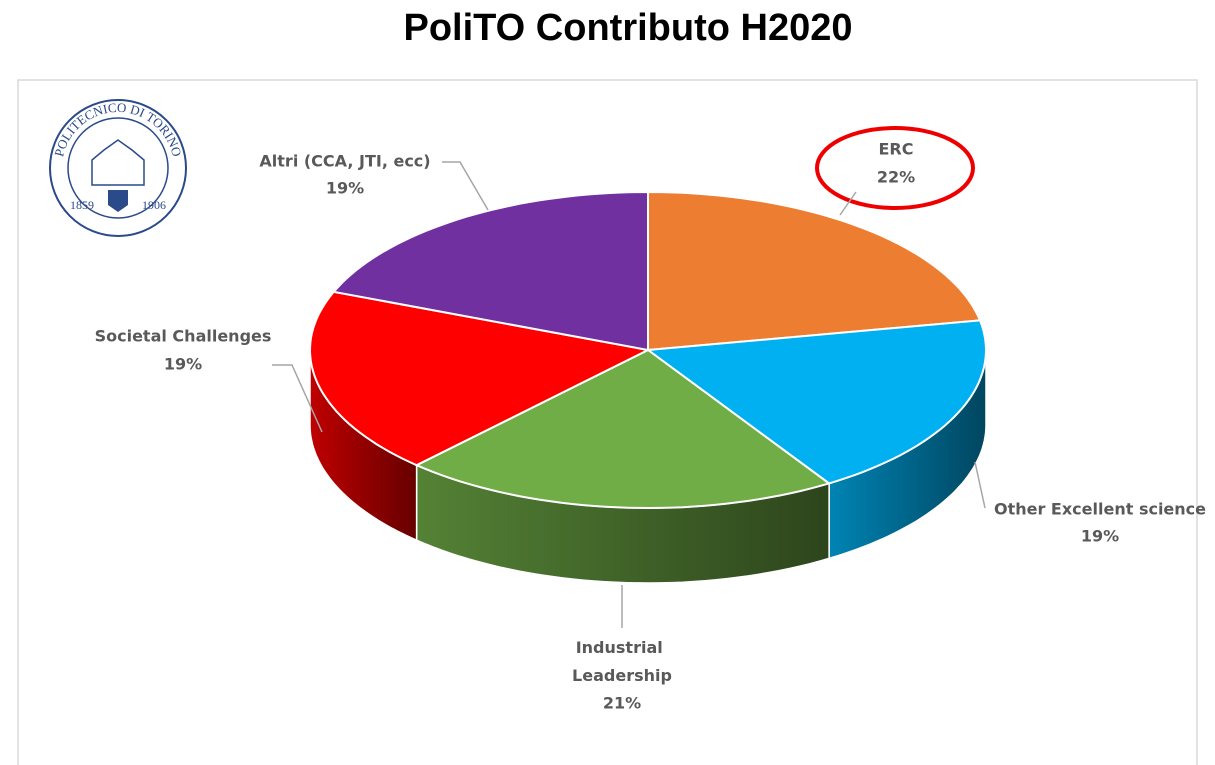 This screenshot has width=1215, height=765. I want to click on logo-year: 1859, so click(82, 205).